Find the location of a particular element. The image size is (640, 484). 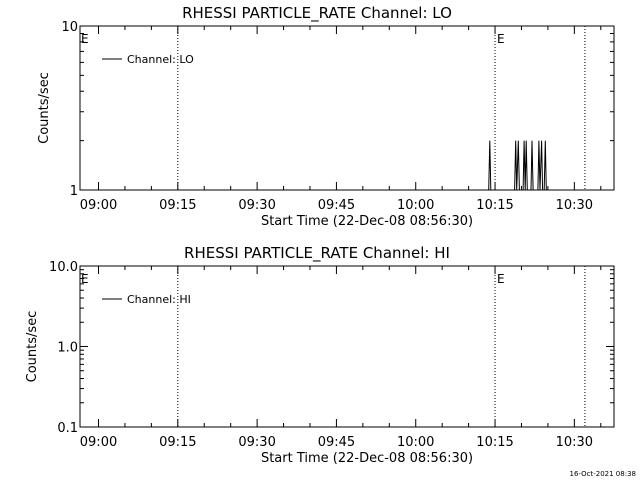

y-tick-label: 0.1 is located at coordinates (67, 428).